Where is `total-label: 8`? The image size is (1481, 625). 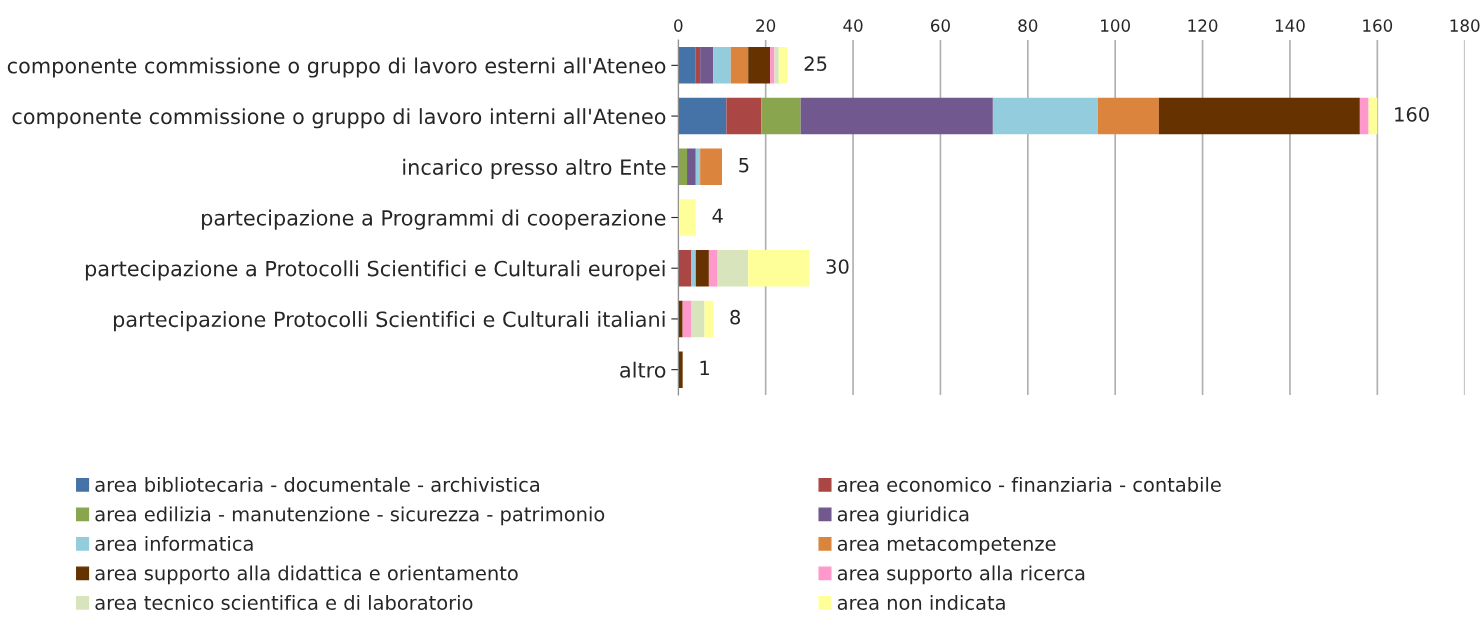 total-label: 8 is located at coordinates (735, 317).